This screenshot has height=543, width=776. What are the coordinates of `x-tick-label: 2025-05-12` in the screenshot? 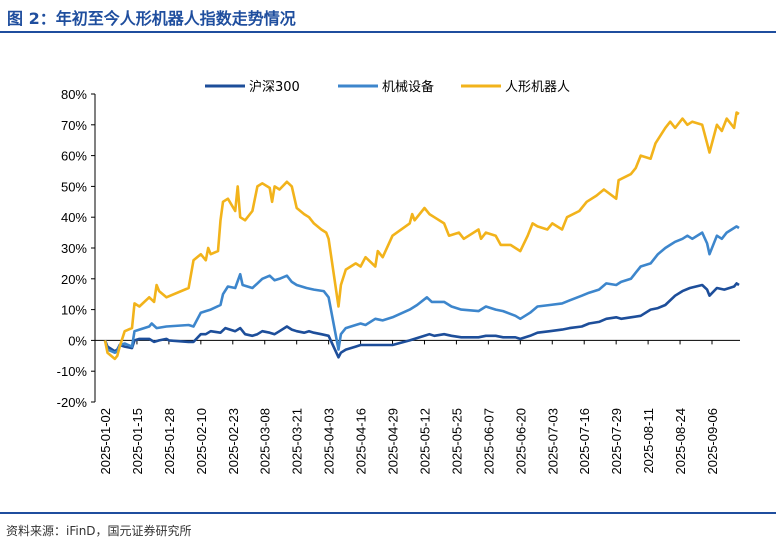 It's located at (424, 441).